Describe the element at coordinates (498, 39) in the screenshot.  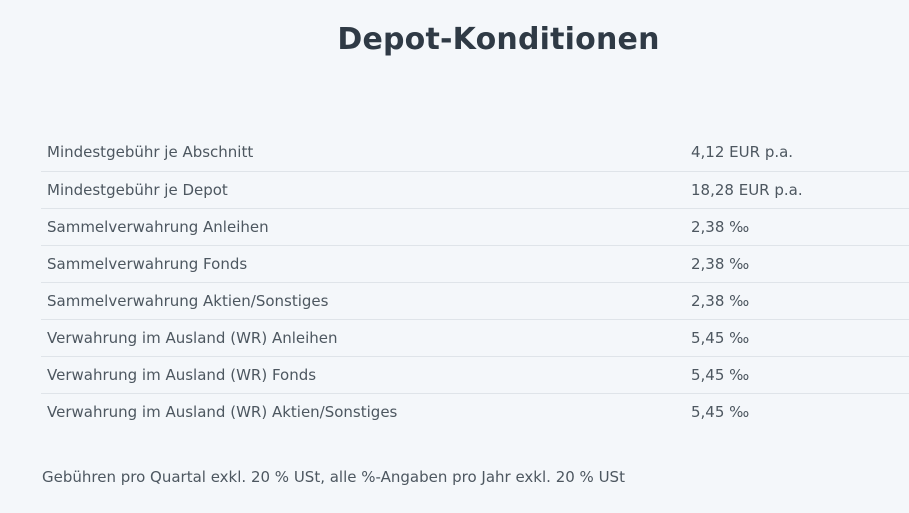
I see `page-title: Depot-Konditionen` at that location.